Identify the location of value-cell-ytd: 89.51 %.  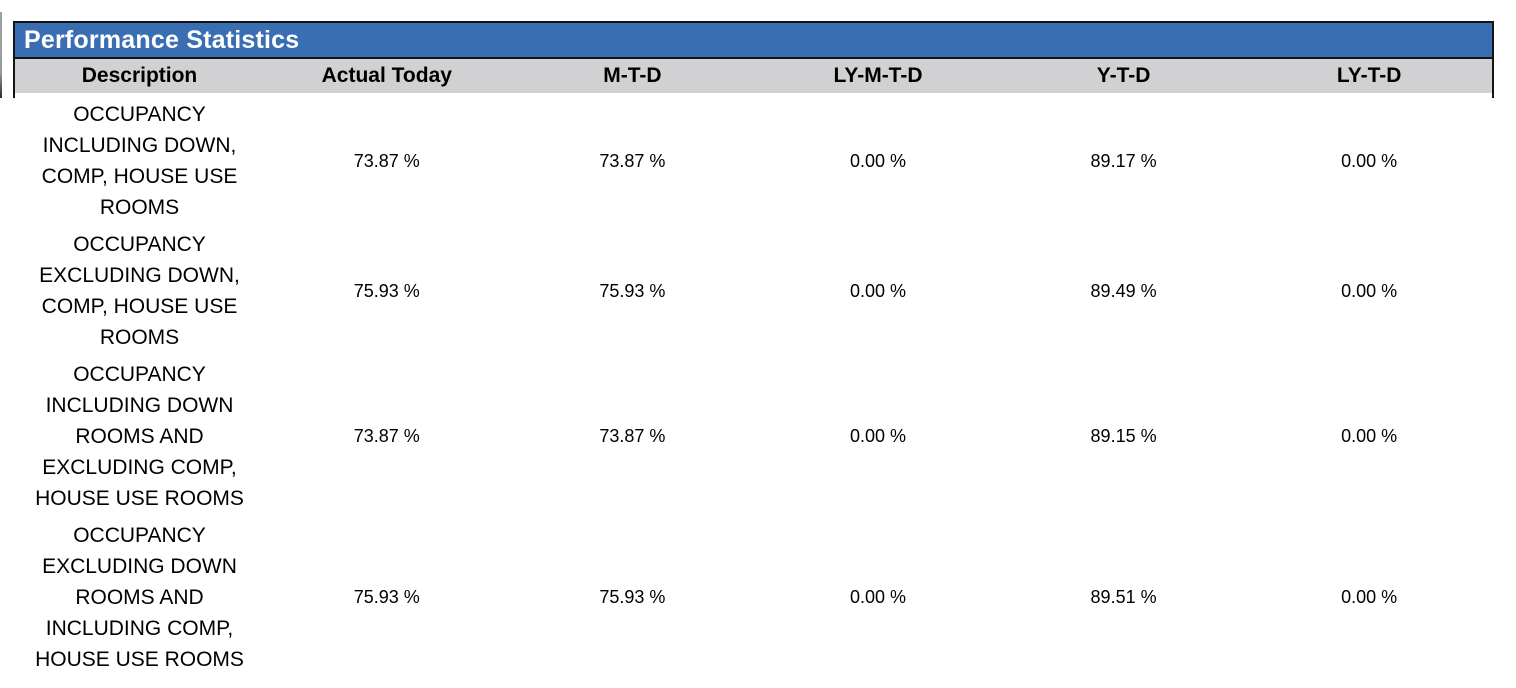
(1123, 597).